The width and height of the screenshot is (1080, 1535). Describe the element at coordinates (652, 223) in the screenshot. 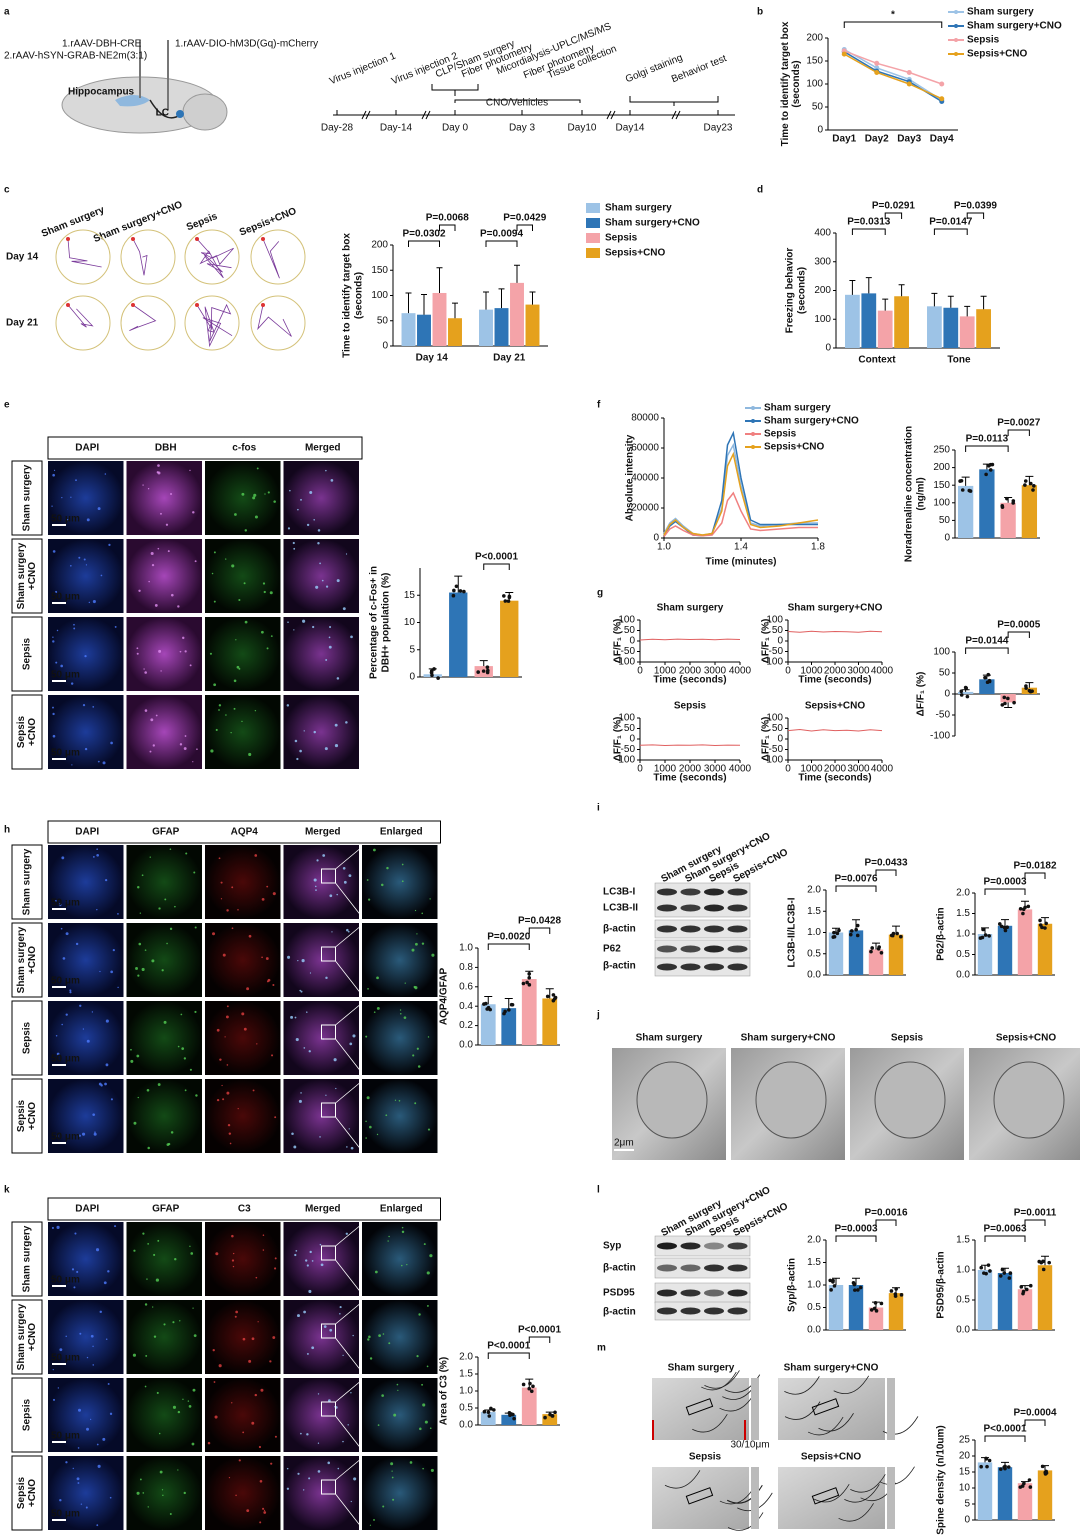

I see `legend-label: Sham surgery+CNO` at that location.